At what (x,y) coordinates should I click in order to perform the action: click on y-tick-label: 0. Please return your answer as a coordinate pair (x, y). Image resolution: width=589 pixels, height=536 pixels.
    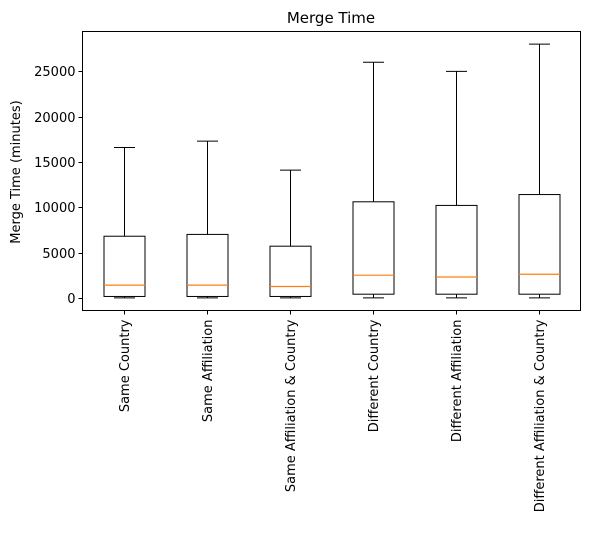
    Looking at the image, I should click on (71, 299).